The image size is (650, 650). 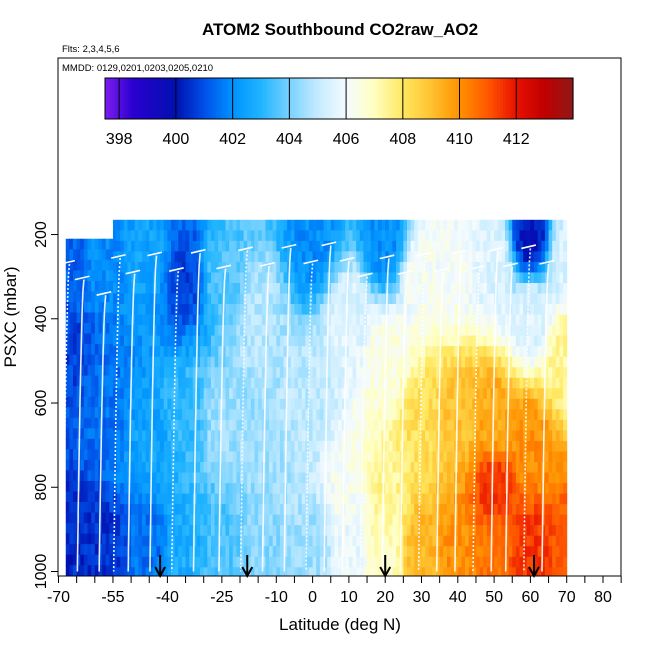 I want to click on flight-profile-line, so click(x=476, y=420).